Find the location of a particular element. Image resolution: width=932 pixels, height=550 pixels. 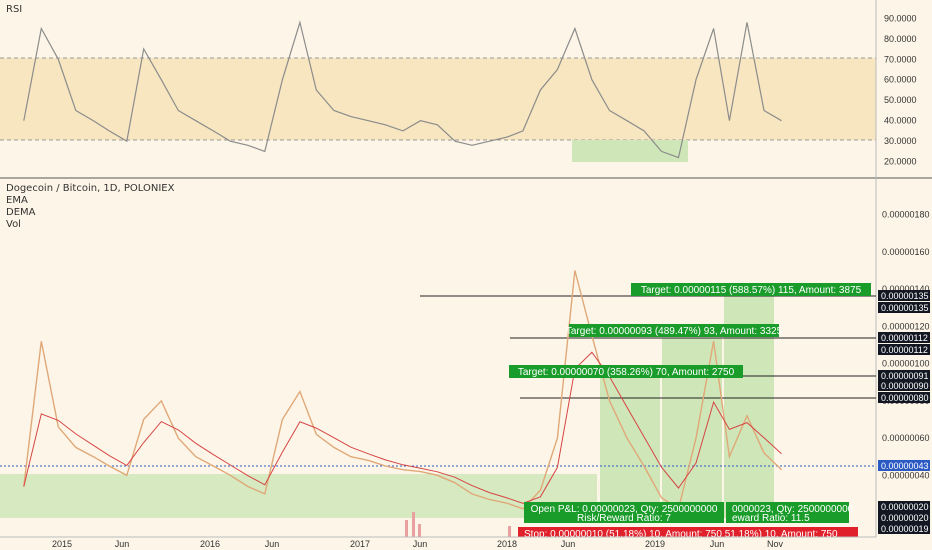

price-title: Dogecoin / Bitcoin, 1D, POLONIEX is located at coordinates (90, 188).